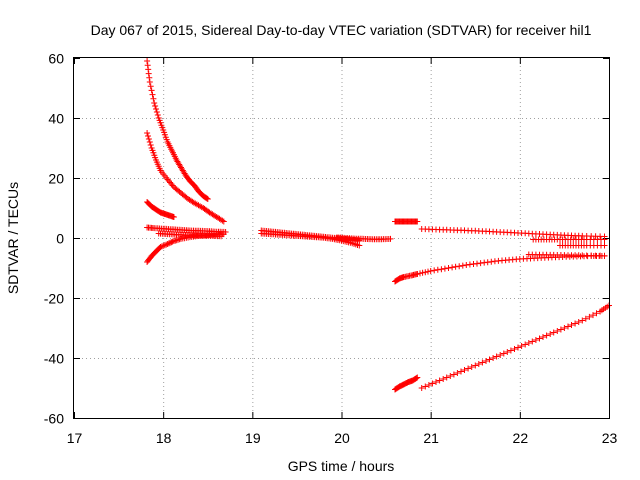 This screenshot has height=480, width=640. Describe the element at coordinates (60, 239) in the screenshot. I see `y-tick-label: 0` at that location.